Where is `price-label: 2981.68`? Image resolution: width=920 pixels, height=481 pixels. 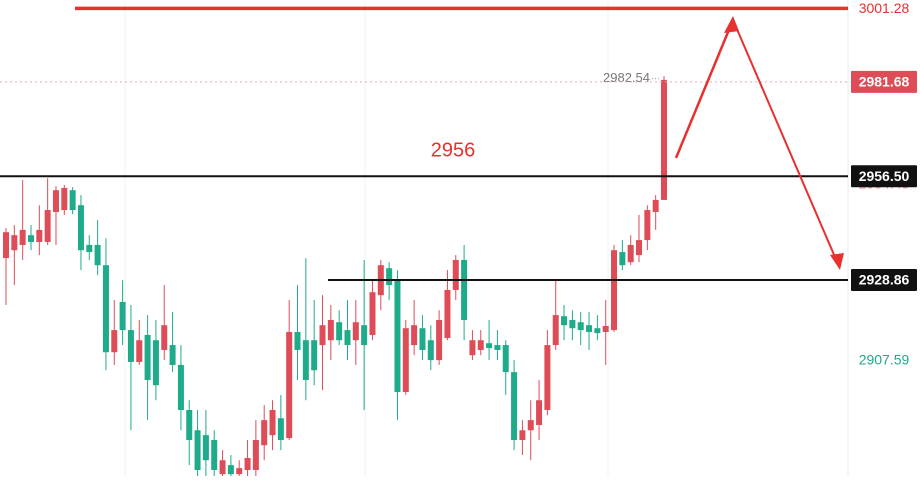 price-label: 2981.68 is located at coordinates (884, 82).